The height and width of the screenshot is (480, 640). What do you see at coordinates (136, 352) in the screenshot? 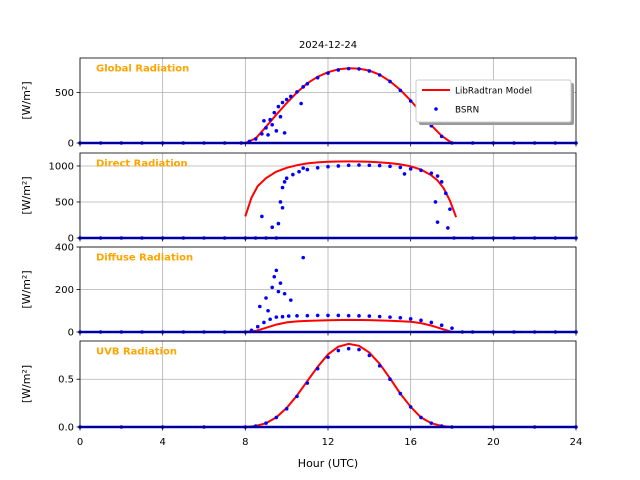
I see `panel-label: UVB Radiation` at bounding box center [136, 352].